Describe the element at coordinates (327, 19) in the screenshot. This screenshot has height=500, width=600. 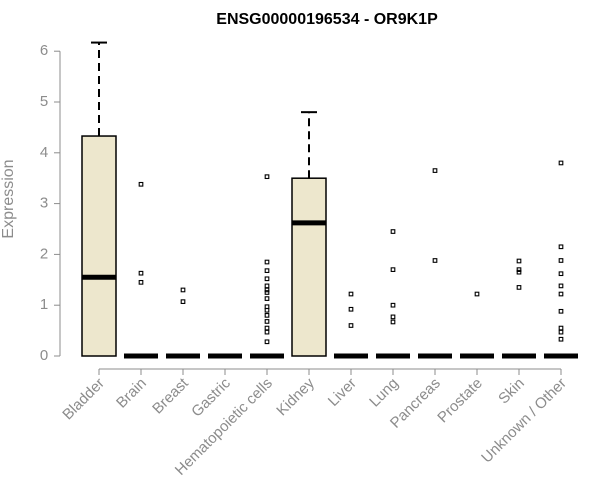
I see `chart-title: ENSG00000196534 - OR9K1P` at that location.